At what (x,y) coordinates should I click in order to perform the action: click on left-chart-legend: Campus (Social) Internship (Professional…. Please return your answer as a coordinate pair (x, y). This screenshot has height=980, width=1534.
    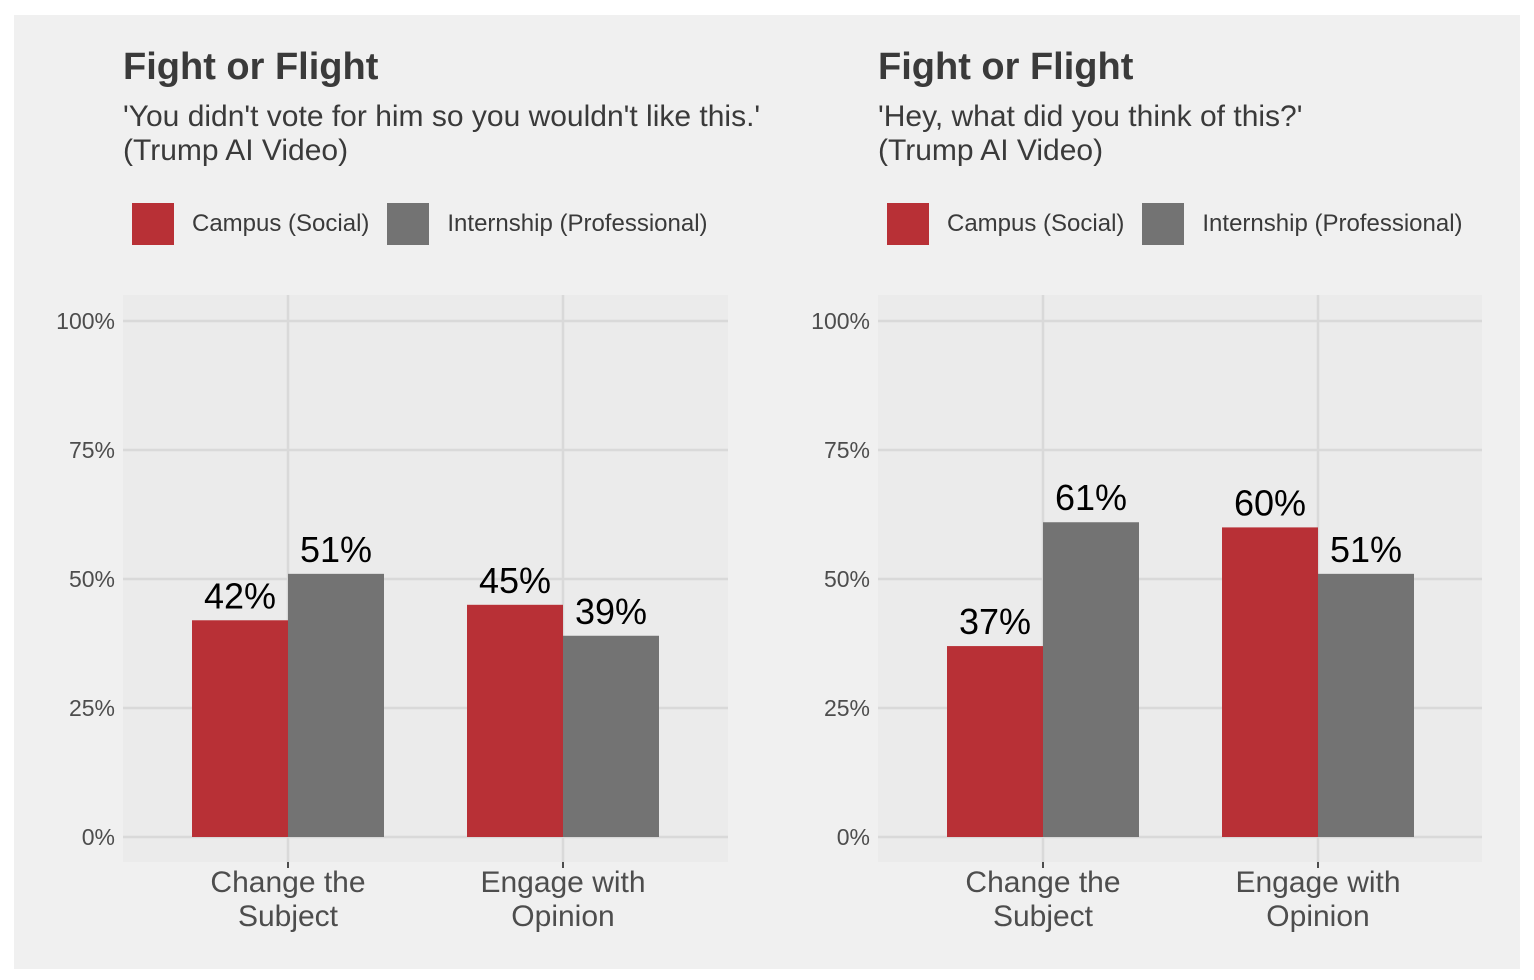
    Looking at the image, I should click on (429, 224).